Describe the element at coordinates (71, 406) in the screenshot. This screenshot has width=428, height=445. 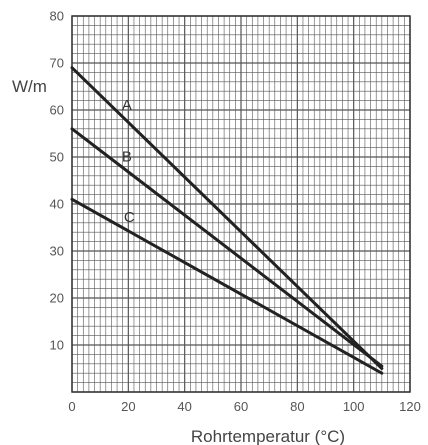
I see `x-tick-label: 0` at that location.